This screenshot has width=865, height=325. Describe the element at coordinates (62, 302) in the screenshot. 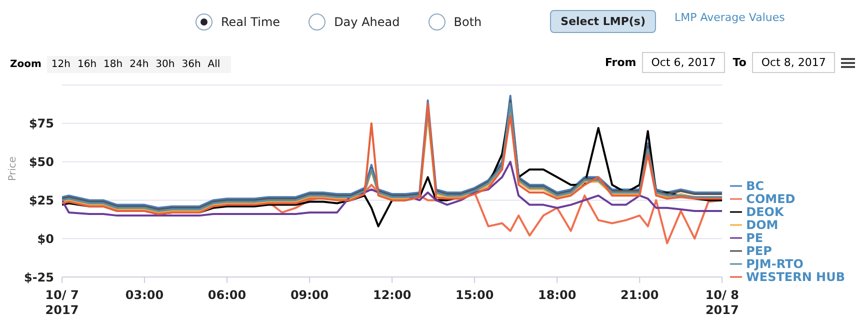

I see `x-tick-label: 10/ 7 2017` at that location.